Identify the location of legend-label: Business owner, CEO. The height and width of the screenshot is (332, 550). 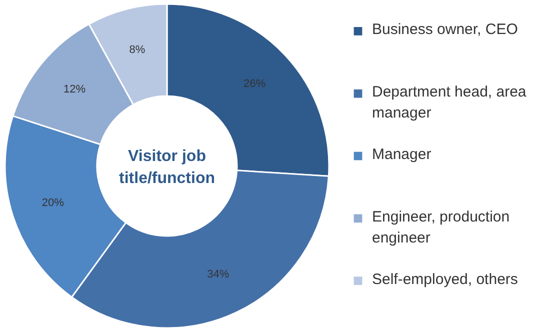
(445, 29).